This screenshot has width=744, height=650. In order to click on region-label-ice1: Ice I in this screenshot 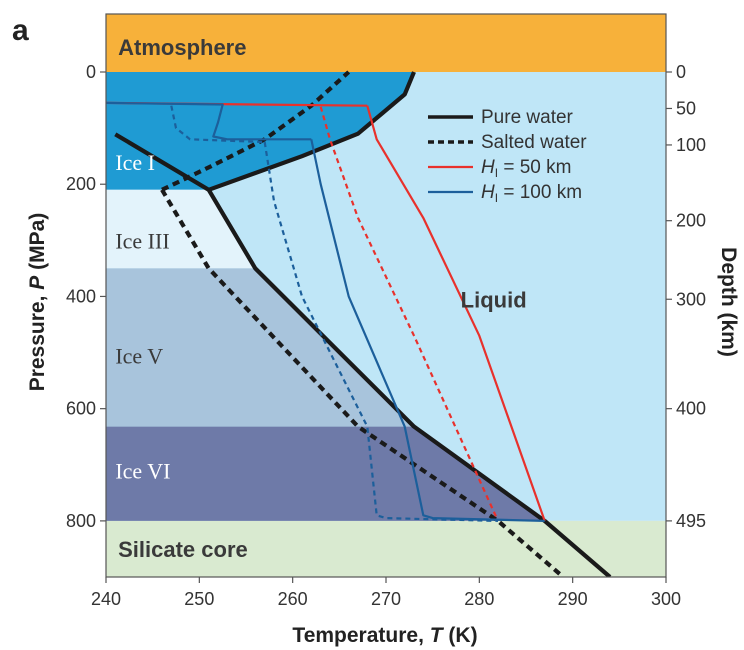, I will do `click(135, 162)`.